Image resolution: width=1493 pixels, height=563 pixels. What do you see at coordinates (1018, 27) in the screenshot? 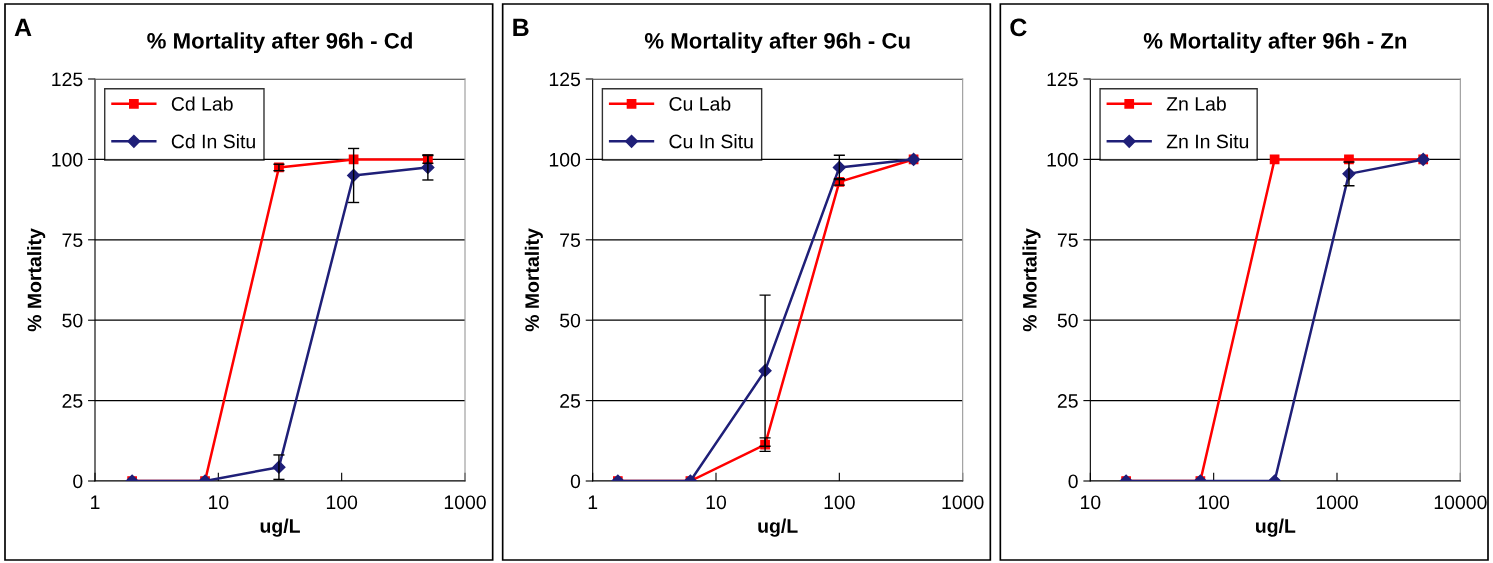
I see `text: C` at bounding box center [1018, 27].